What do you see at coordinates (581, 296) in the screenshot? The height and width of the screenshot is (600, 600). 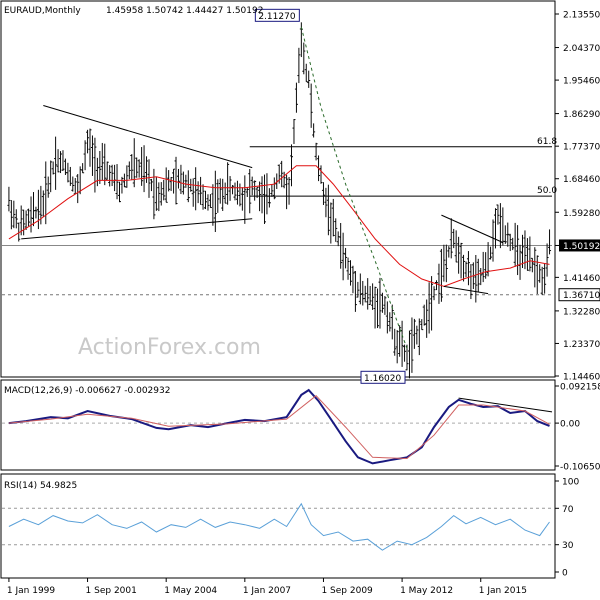 I see `support-price-label: 1.36710` at bounding box center [581, 296].